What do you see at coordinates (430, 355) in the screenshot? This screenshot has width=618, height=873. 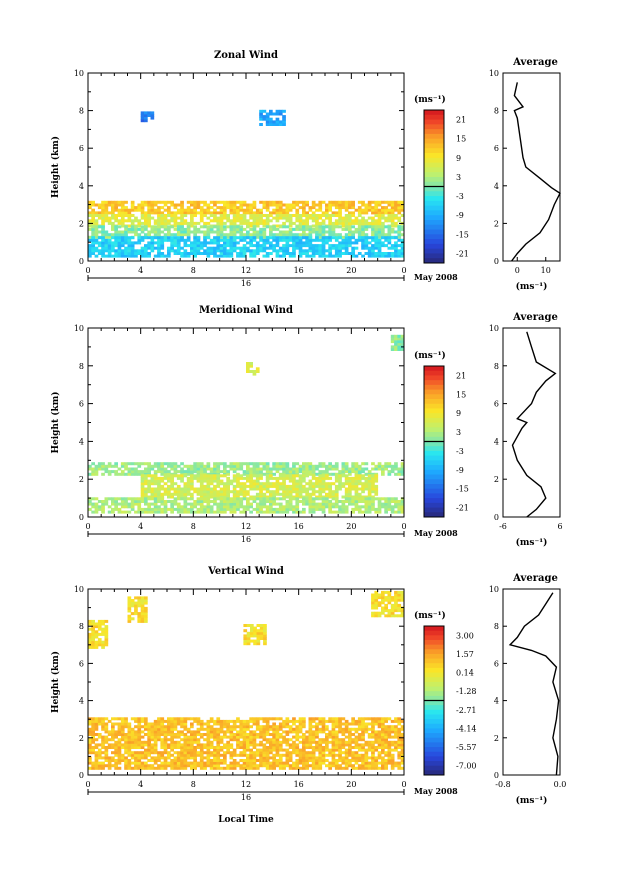 I see `colorbar-unit: (ms⁻¹)` at bounding box center [430, 355].